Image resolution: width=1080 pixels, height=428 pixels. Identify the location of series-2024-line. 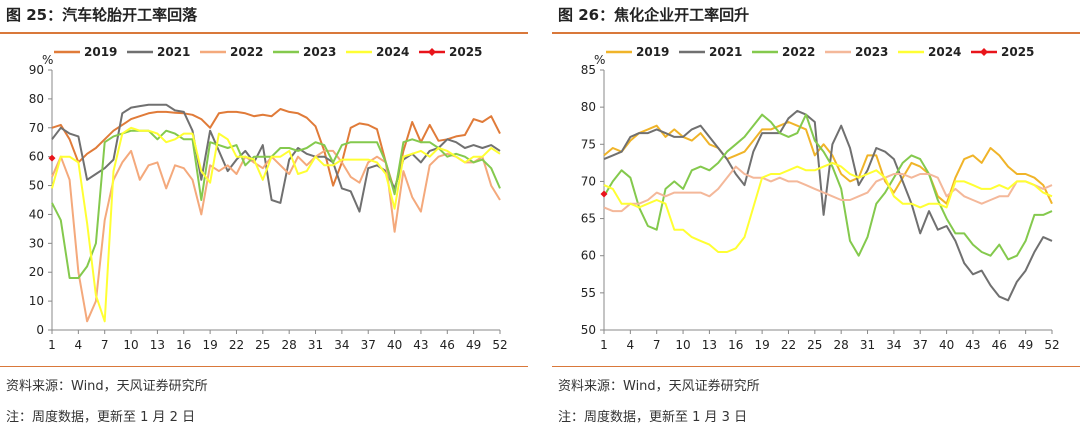
(828, 207).